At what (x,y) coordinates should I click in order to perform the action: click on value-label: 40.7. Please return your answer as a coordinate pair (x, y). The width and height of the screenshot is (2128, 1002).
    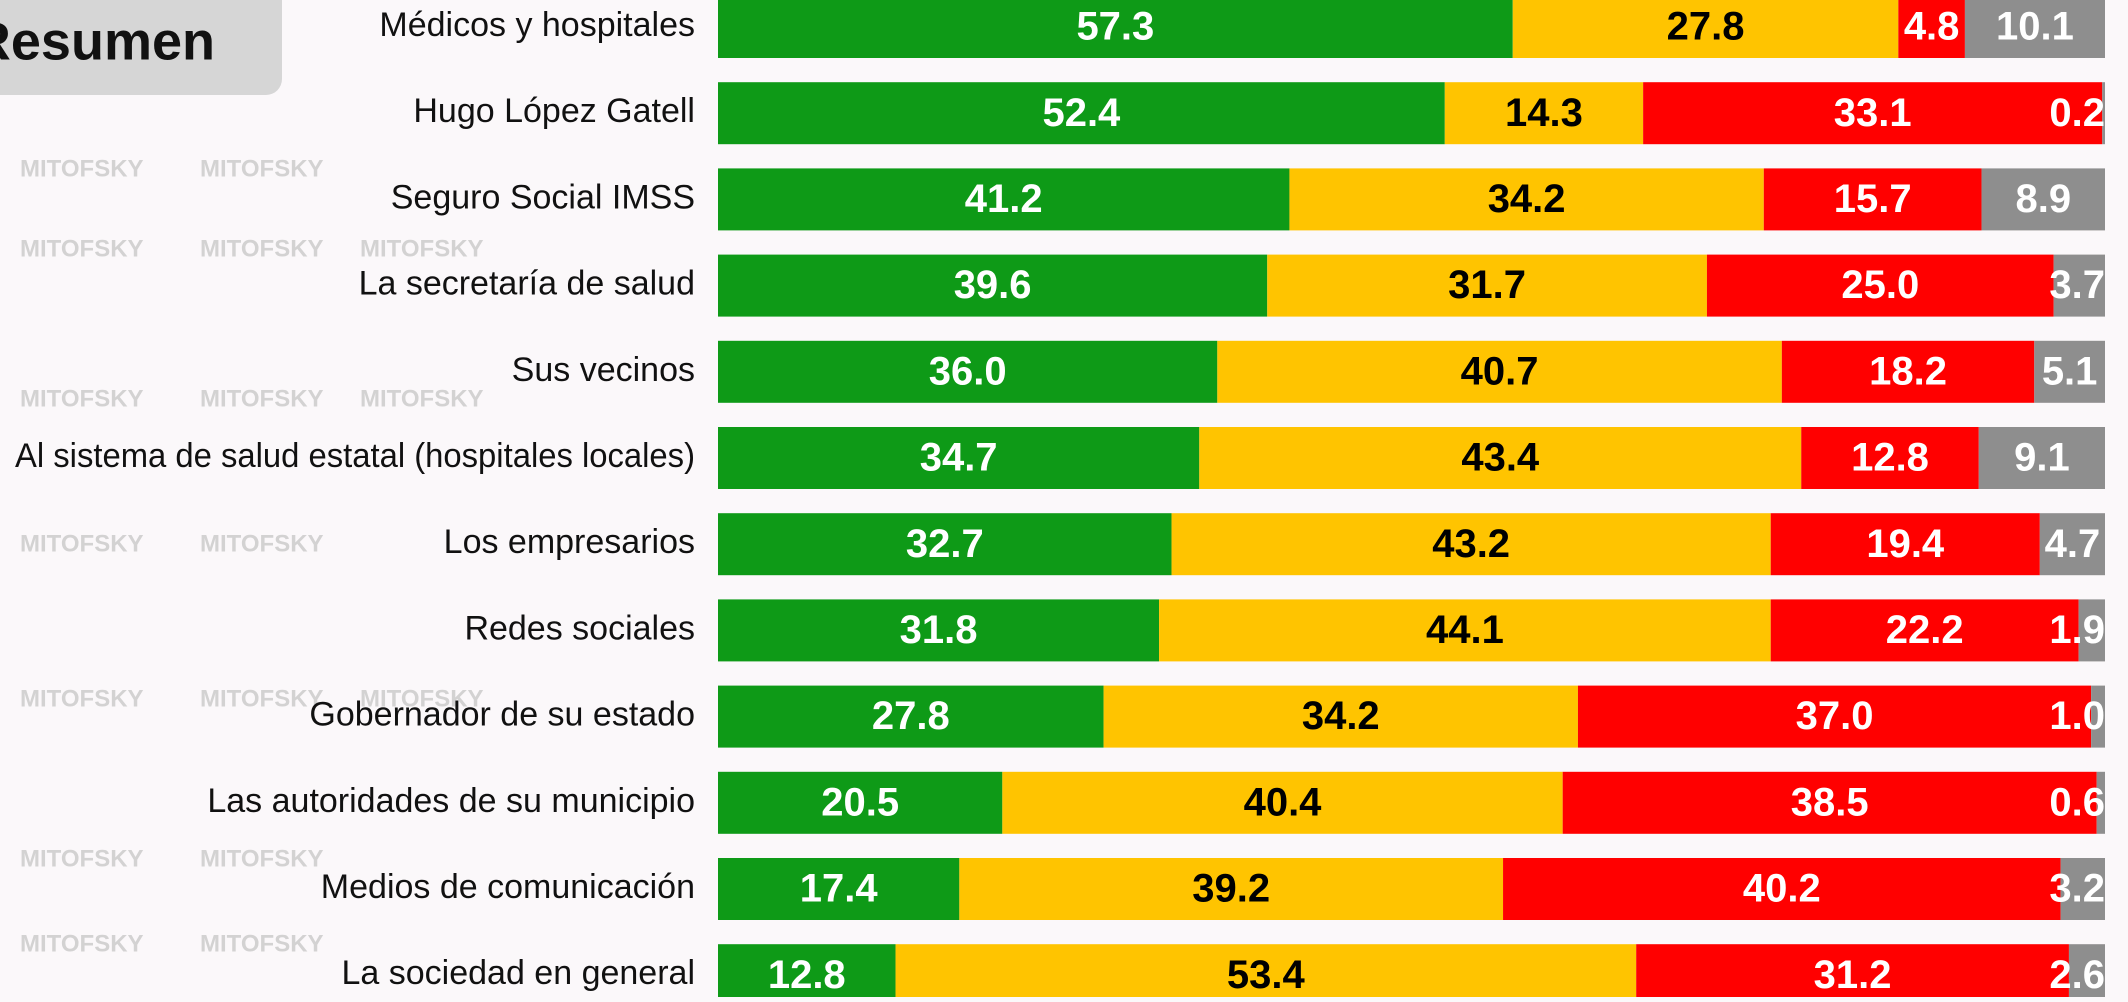
    Looking at the image, I should click on (1500, 371).